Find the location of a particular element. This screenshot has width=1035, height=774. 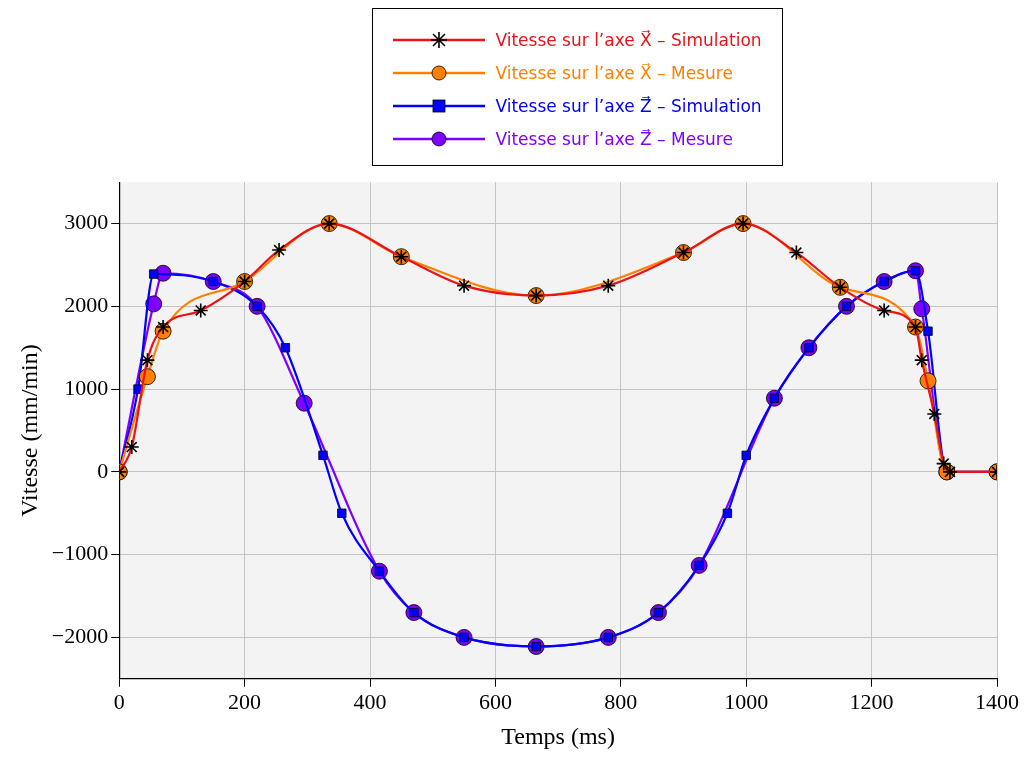

text: Vitesse sur l’axe X⃗ – Simulation is located at coordinates (628, 39).